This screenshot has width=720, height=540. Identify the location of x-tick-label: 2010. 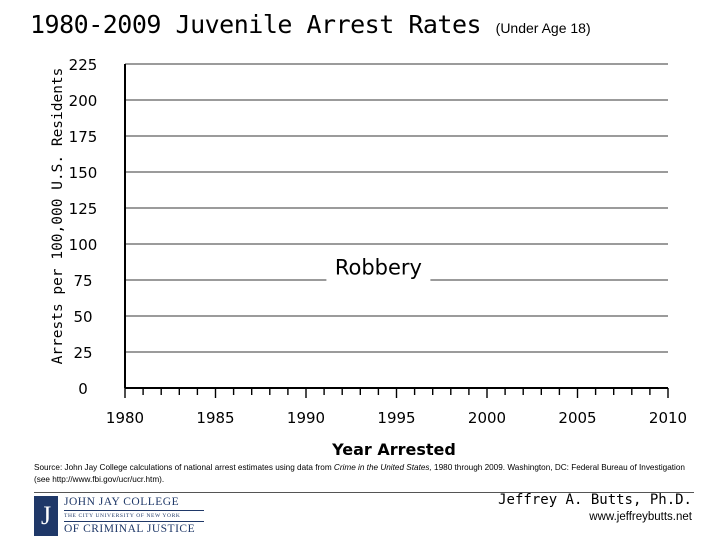
(668, 418).